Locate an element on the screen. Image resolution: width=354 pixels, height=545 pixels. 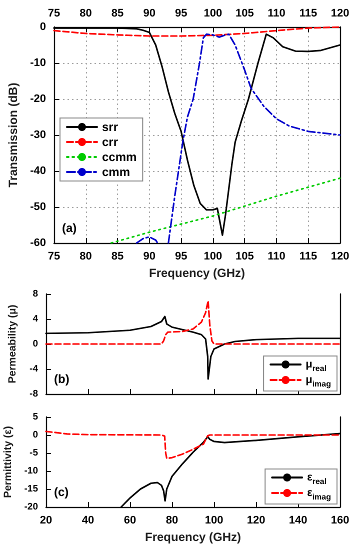
x2-tick-label: 105 is located at coordinates (244, 14).